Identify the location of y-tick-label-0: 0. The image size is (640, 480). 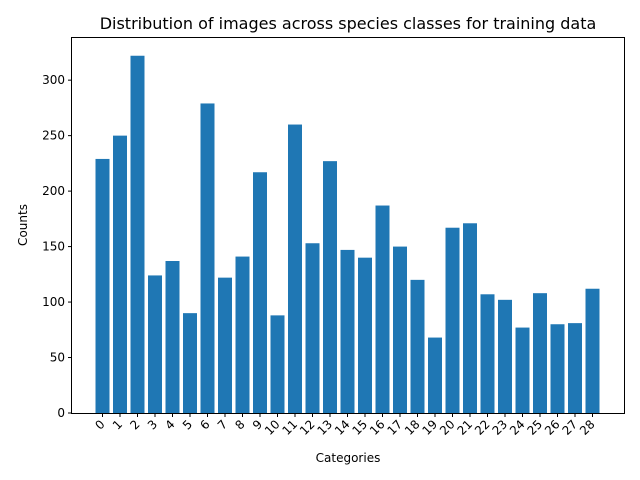
(61, 413).